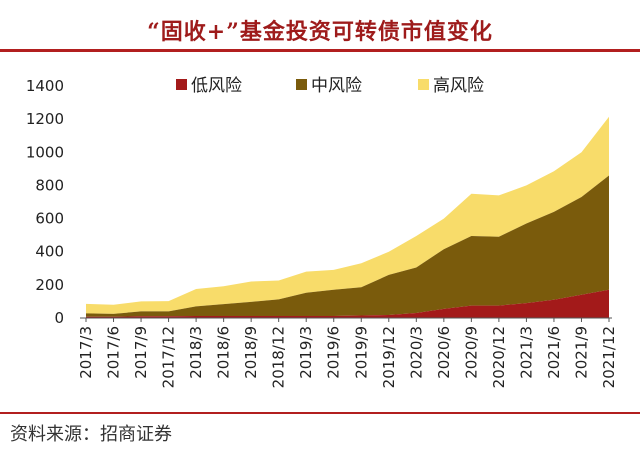  I want to click on x-tick-label: 2021/9, so click(582, 352).